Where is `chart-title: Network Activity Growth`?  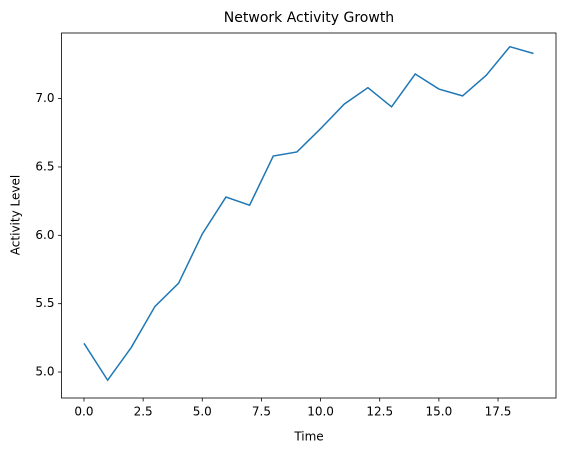
chart-title: Network Activity Growth is located at coordinates (309, 18).